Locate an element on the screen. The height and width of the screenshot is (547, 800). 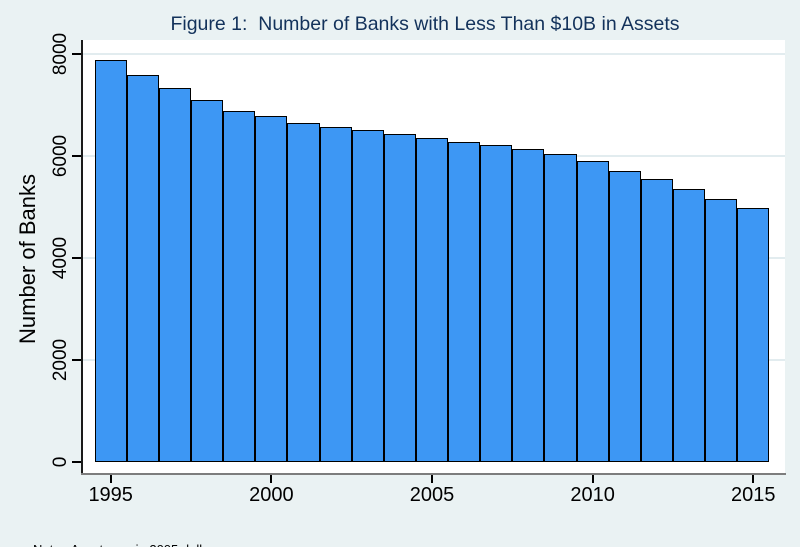
bar-2009 is located at coordinates (560, 307).